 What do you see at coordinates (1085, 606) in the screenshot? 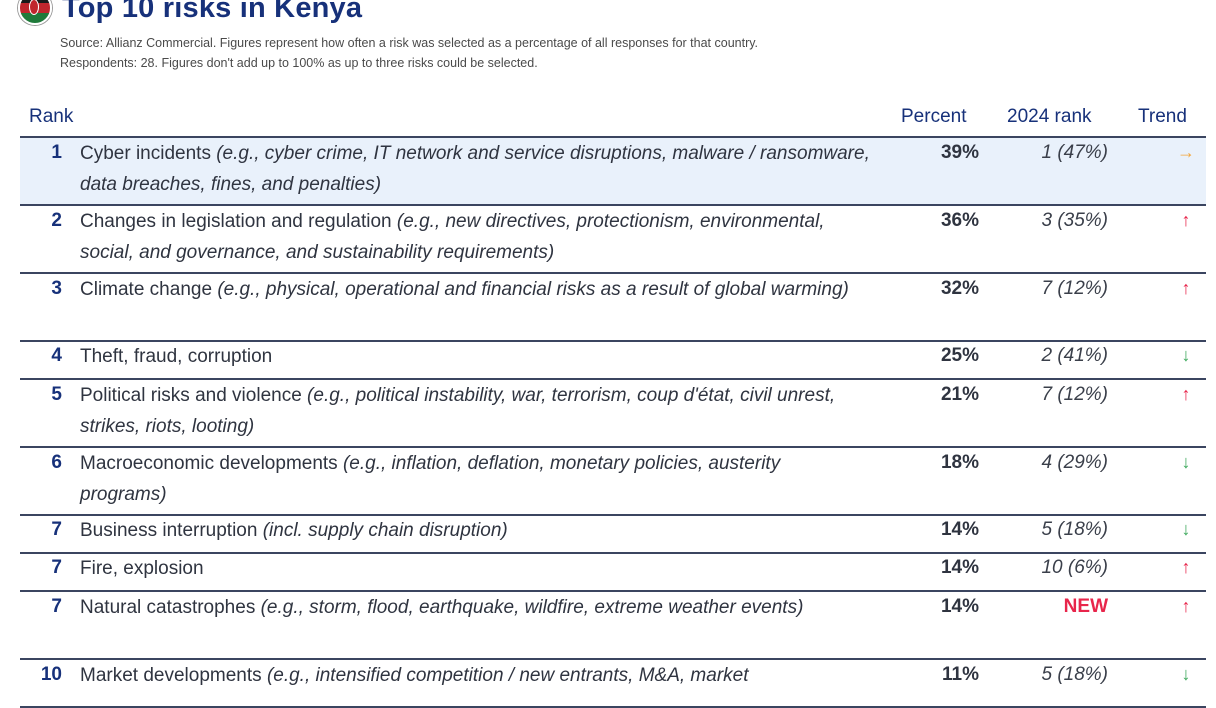
I see `previous-rank-cell: NEW` at bounding box center [1085, 606].